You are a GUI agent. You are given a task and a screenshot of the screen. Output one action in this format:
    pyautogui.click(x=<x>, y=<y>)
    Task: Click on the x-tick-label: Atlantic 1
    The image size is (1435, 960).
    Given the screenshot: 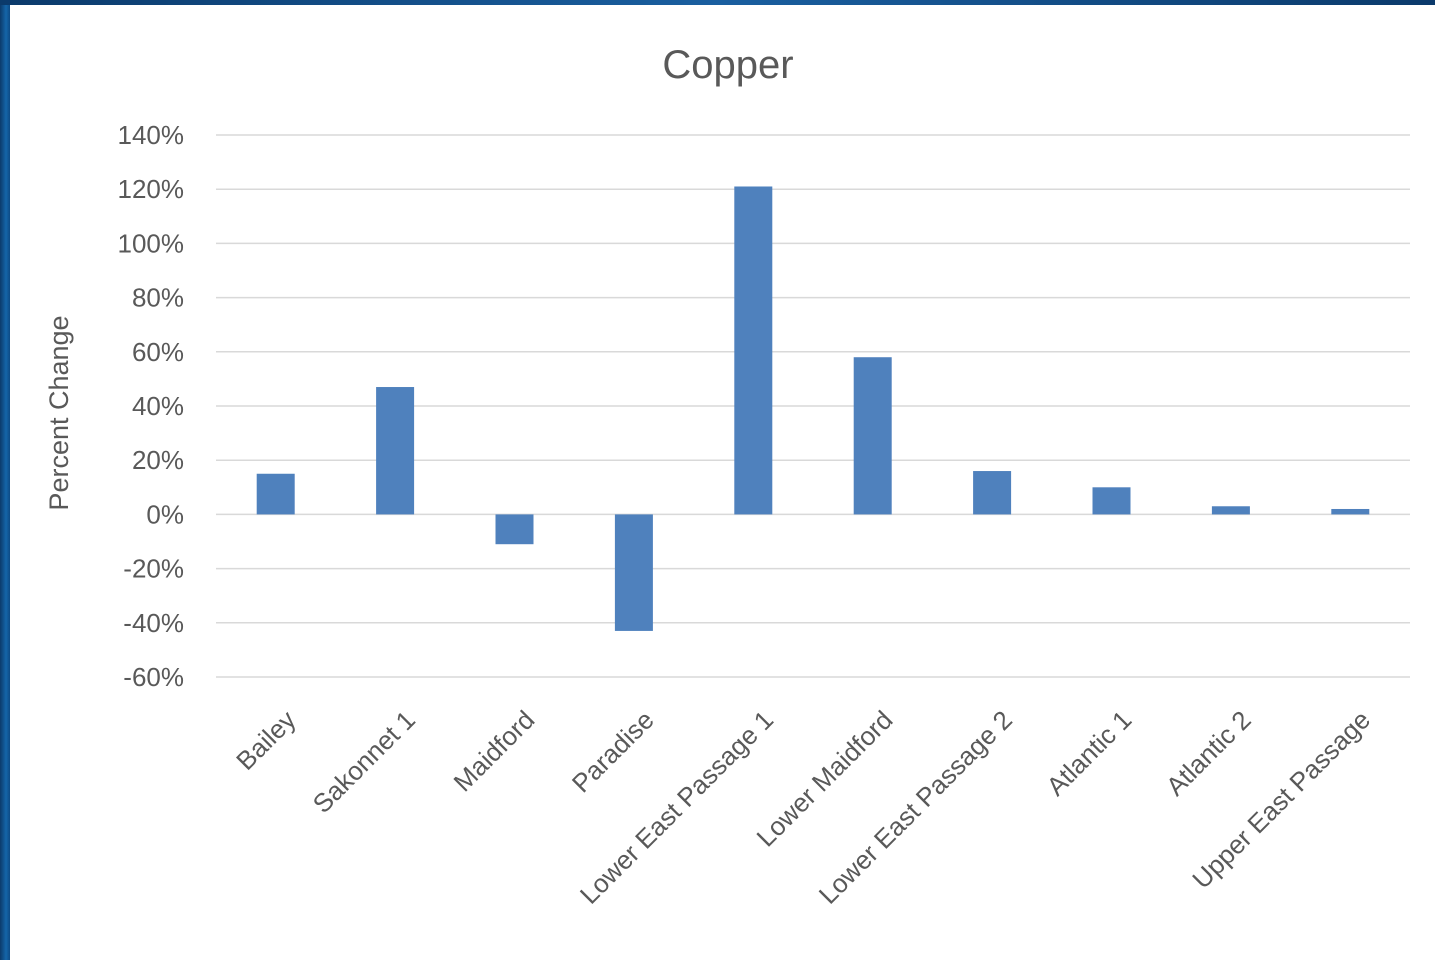 What is the action you would take?
    pyautogui.click(x=1088, y=753)
    